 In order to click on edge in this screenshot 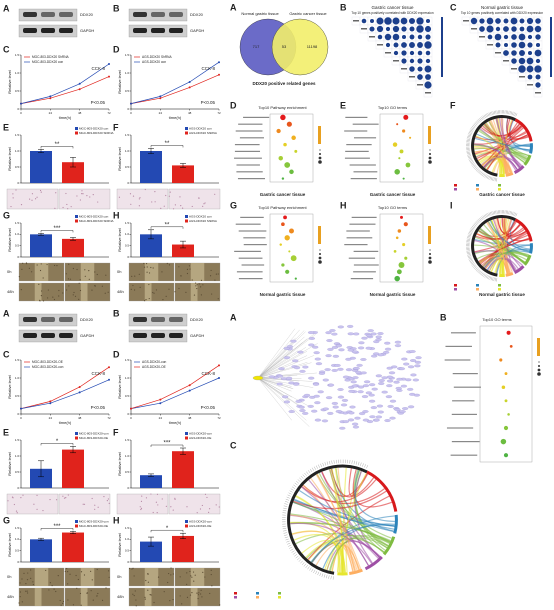, I will do `click(286, 356)`.